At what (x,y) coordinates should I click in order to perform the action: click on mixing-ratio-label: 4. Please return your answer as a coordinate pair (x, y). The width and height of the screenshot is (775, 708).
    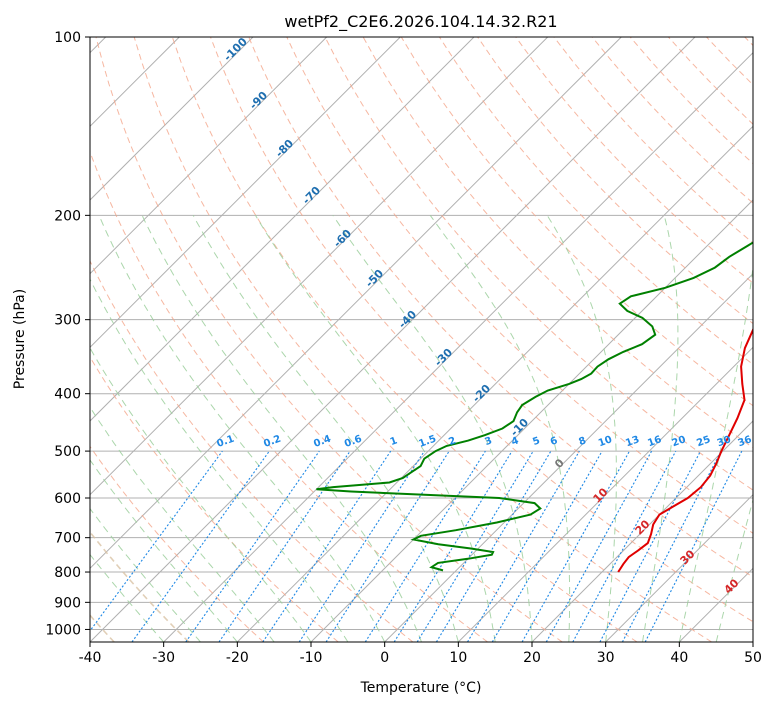
    Looking at the image, I should click on (515, 441).